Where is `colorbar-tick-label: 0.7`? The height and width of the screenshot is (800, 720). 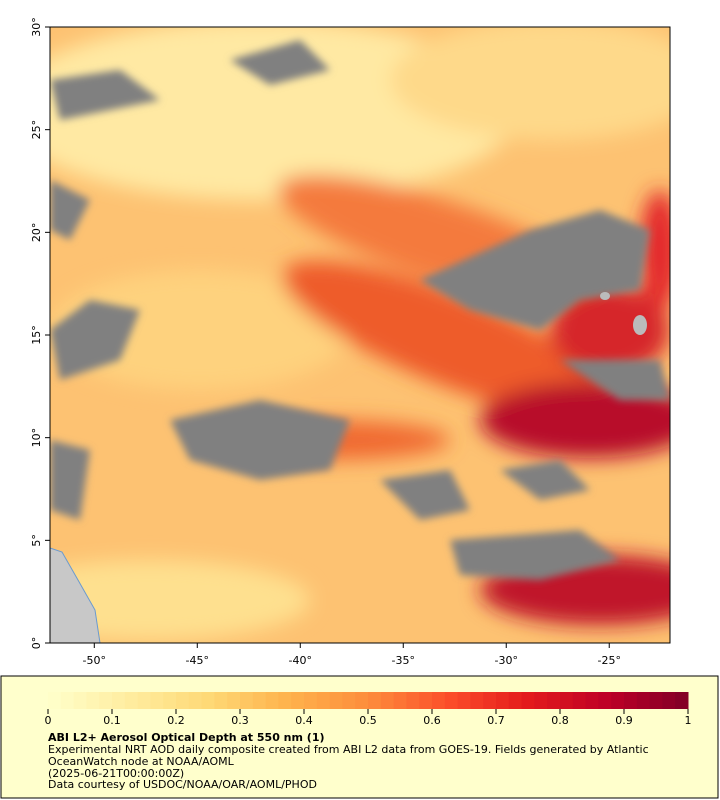 colorbar-tick-label: 0.7 is located at coordinates (496, 720).